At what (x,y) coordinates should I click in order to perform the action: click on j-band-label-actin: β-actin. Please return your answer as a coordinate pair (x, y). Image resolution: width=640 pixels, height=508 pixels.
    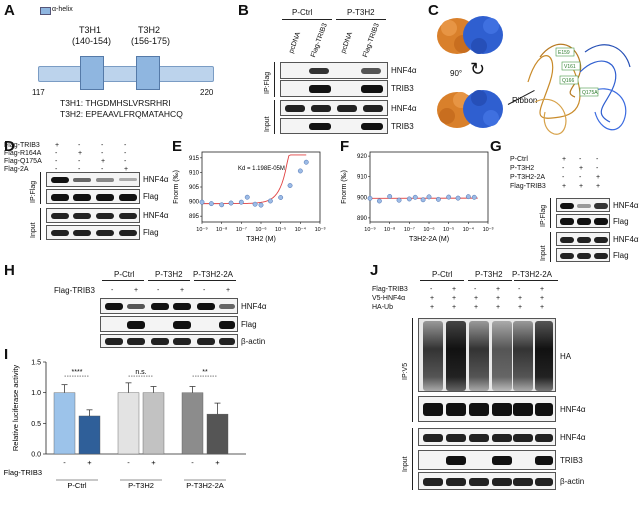
    Looking at the image, I should click on (572, 481).